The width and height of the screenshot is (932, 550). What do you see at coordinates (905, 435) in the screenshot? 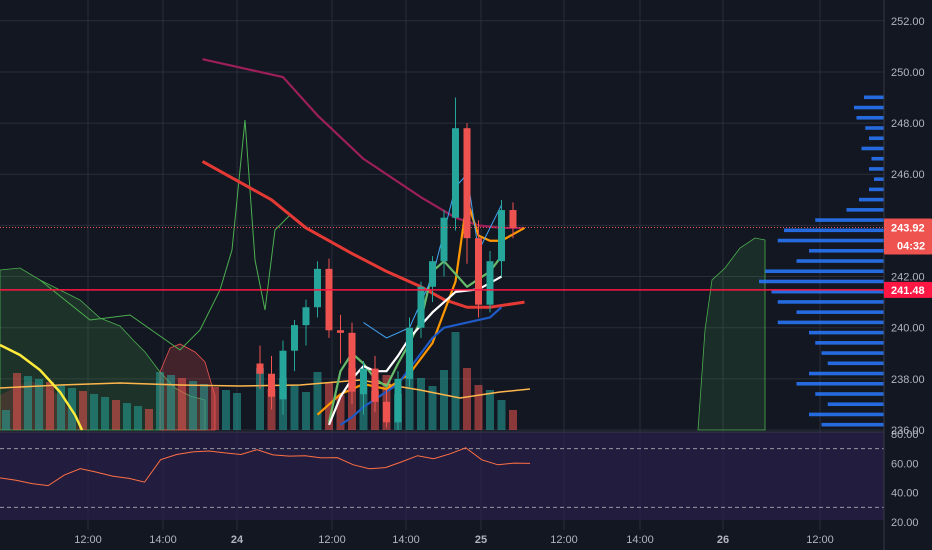
I see `rsi-tick-label: 80.00` at bounding box center [905, 435].